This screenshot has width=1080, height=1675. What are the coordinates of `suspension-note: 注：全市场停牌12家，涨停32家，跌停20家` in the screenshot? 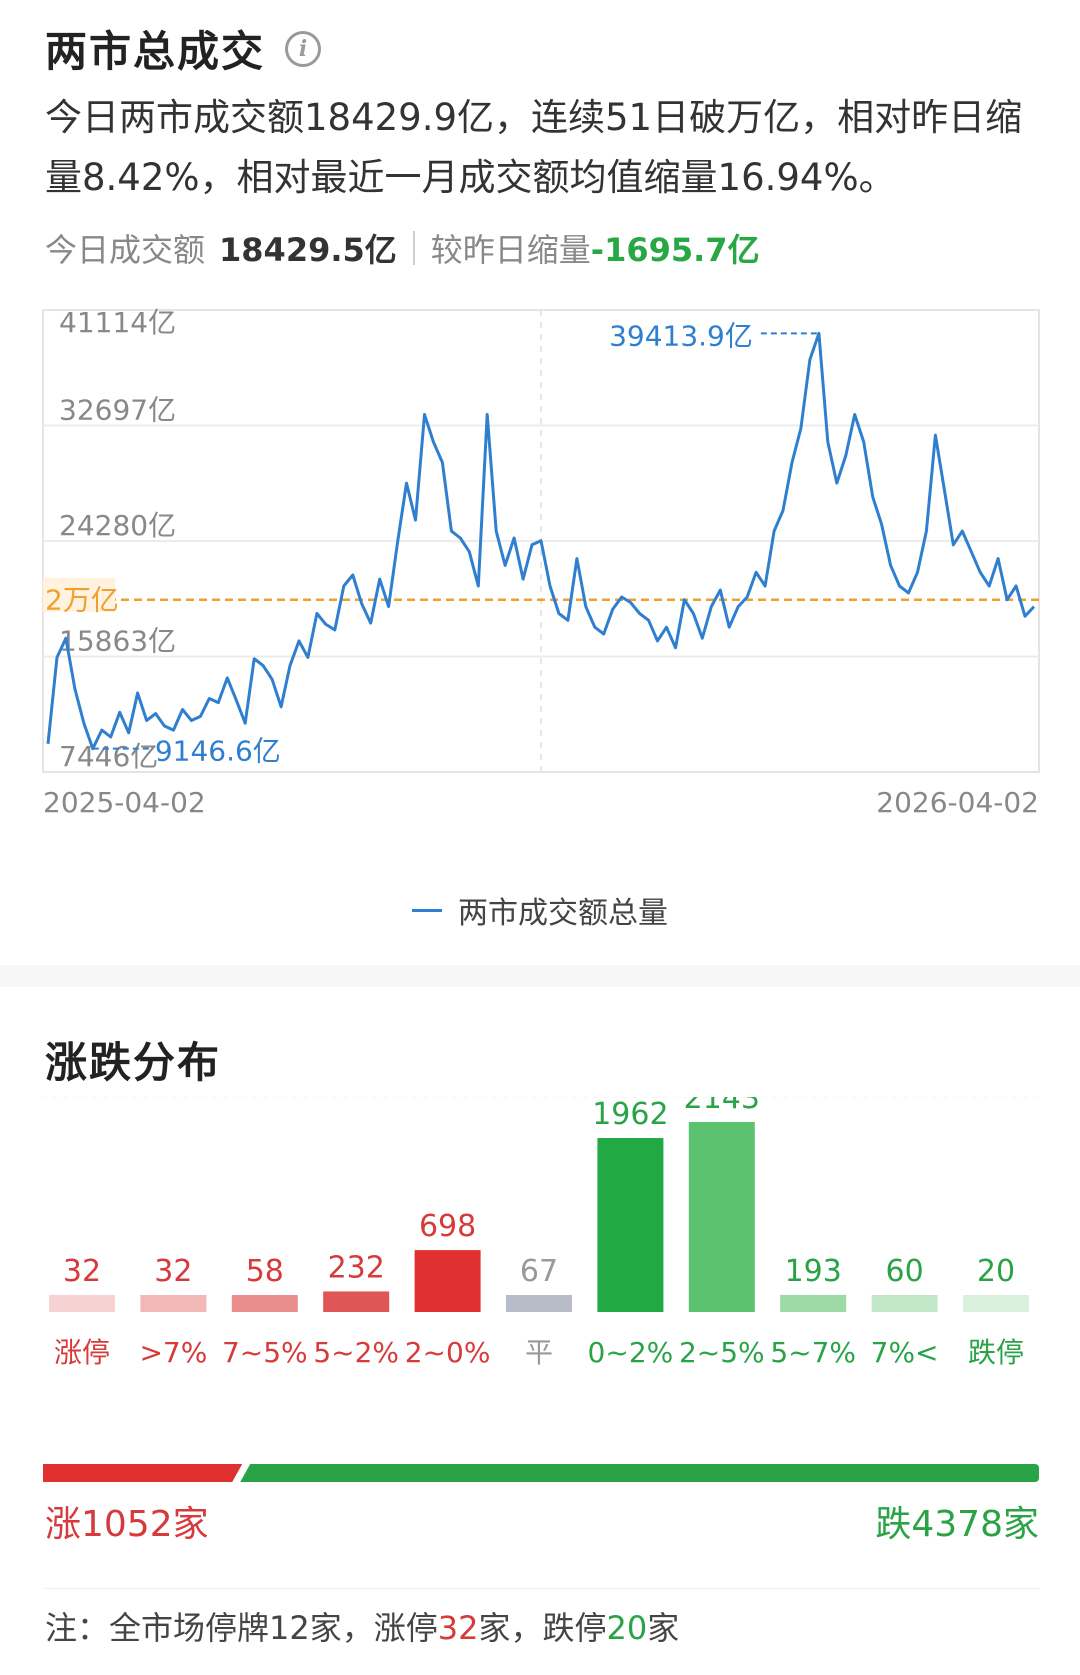 It's located at (362, 1626).